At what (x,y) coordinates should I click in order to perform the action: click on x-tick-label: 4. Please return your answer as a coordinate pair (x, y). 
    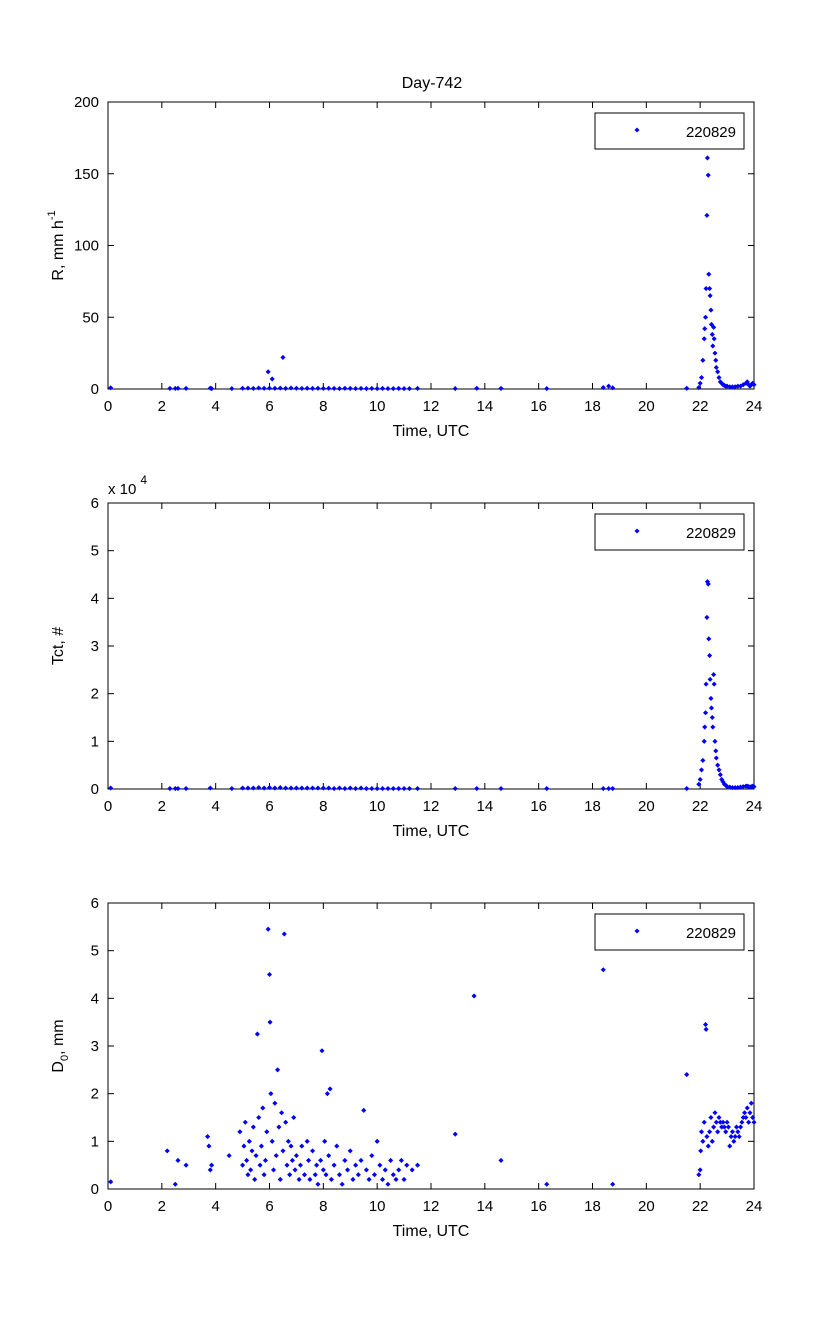
    Looking at the image, I should click on (215, 1206).